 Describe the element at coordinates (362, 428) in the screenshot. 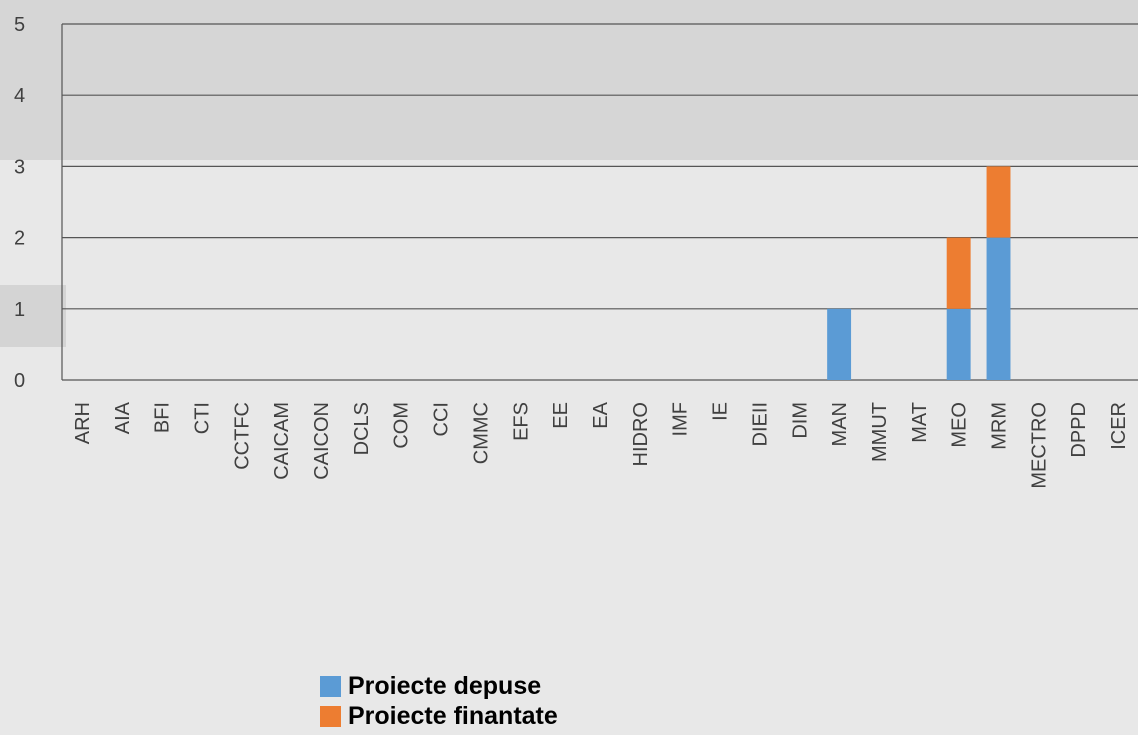

I see `x-tick-label-dcls: DCLS` at that location.